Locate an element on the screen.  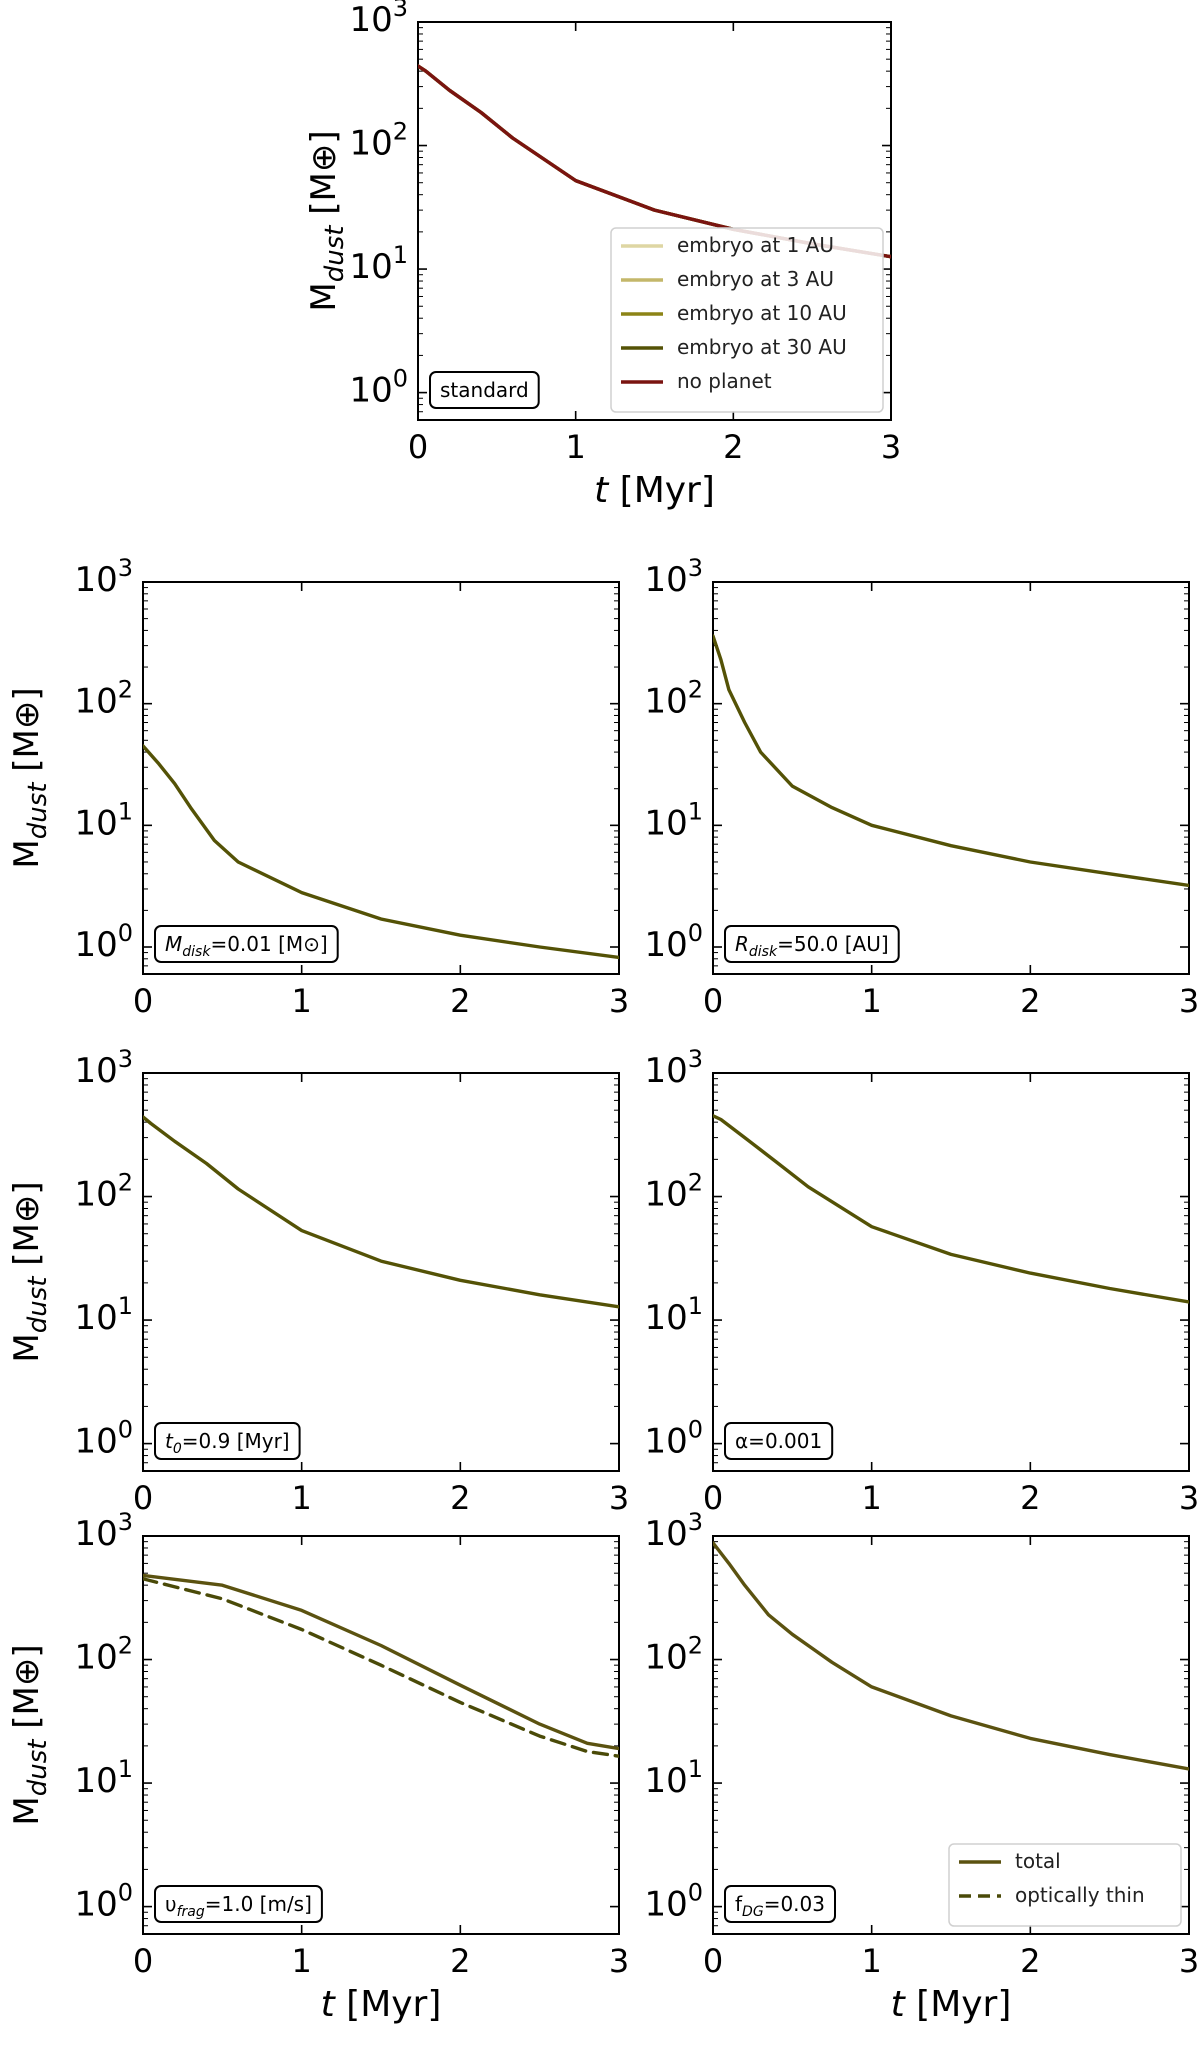
annotation-box: υfrag=1.0 [m/s] is located at coordinates (238, 1904).